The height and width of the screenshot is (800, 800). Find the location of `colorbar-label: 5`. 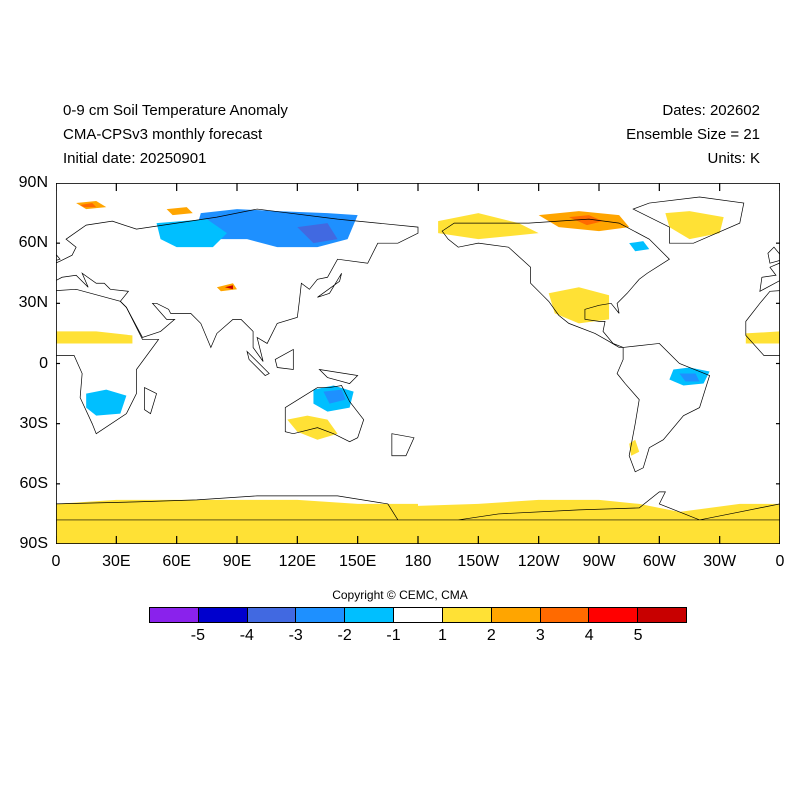

colorbar-label: 5 is located at coordinates (638, 635).